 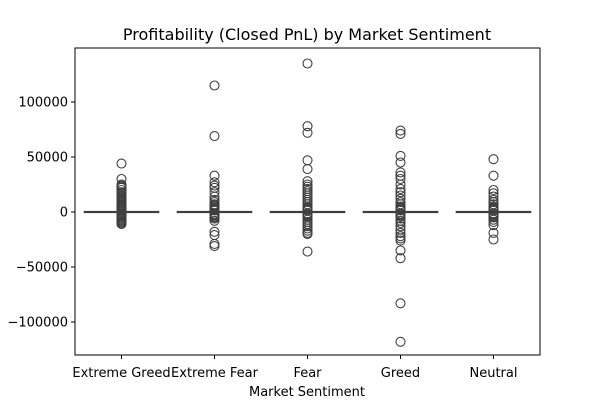 I want to click on x-tick-label: Extreme Fear, so click(x=215, y=373).